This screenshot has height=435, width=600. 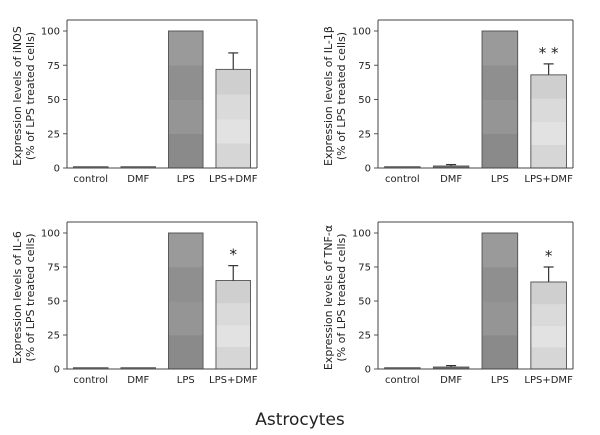 What do you see at coordinates (328, 297) in the screenshot?
I see `y-axis-label: Expression levels of TNF-α` at bounding box center [328, 297].